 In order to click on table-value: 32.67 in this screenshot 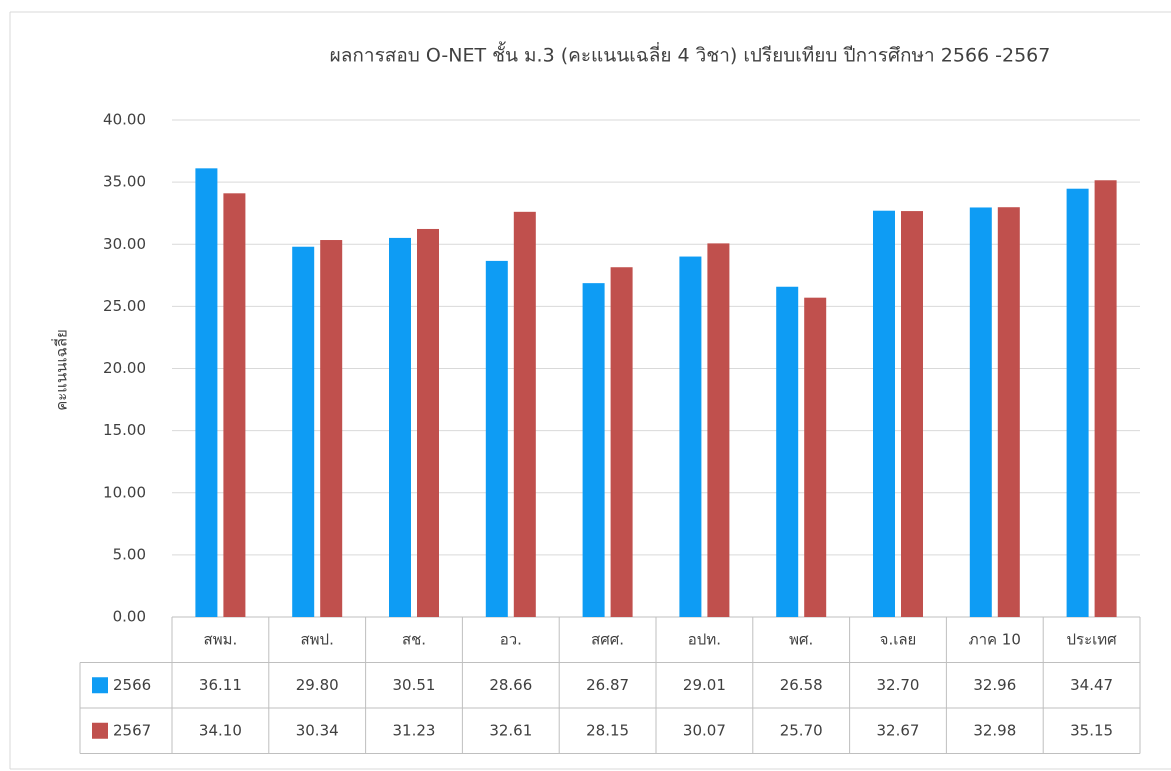, I will do `click(898, 730)`.